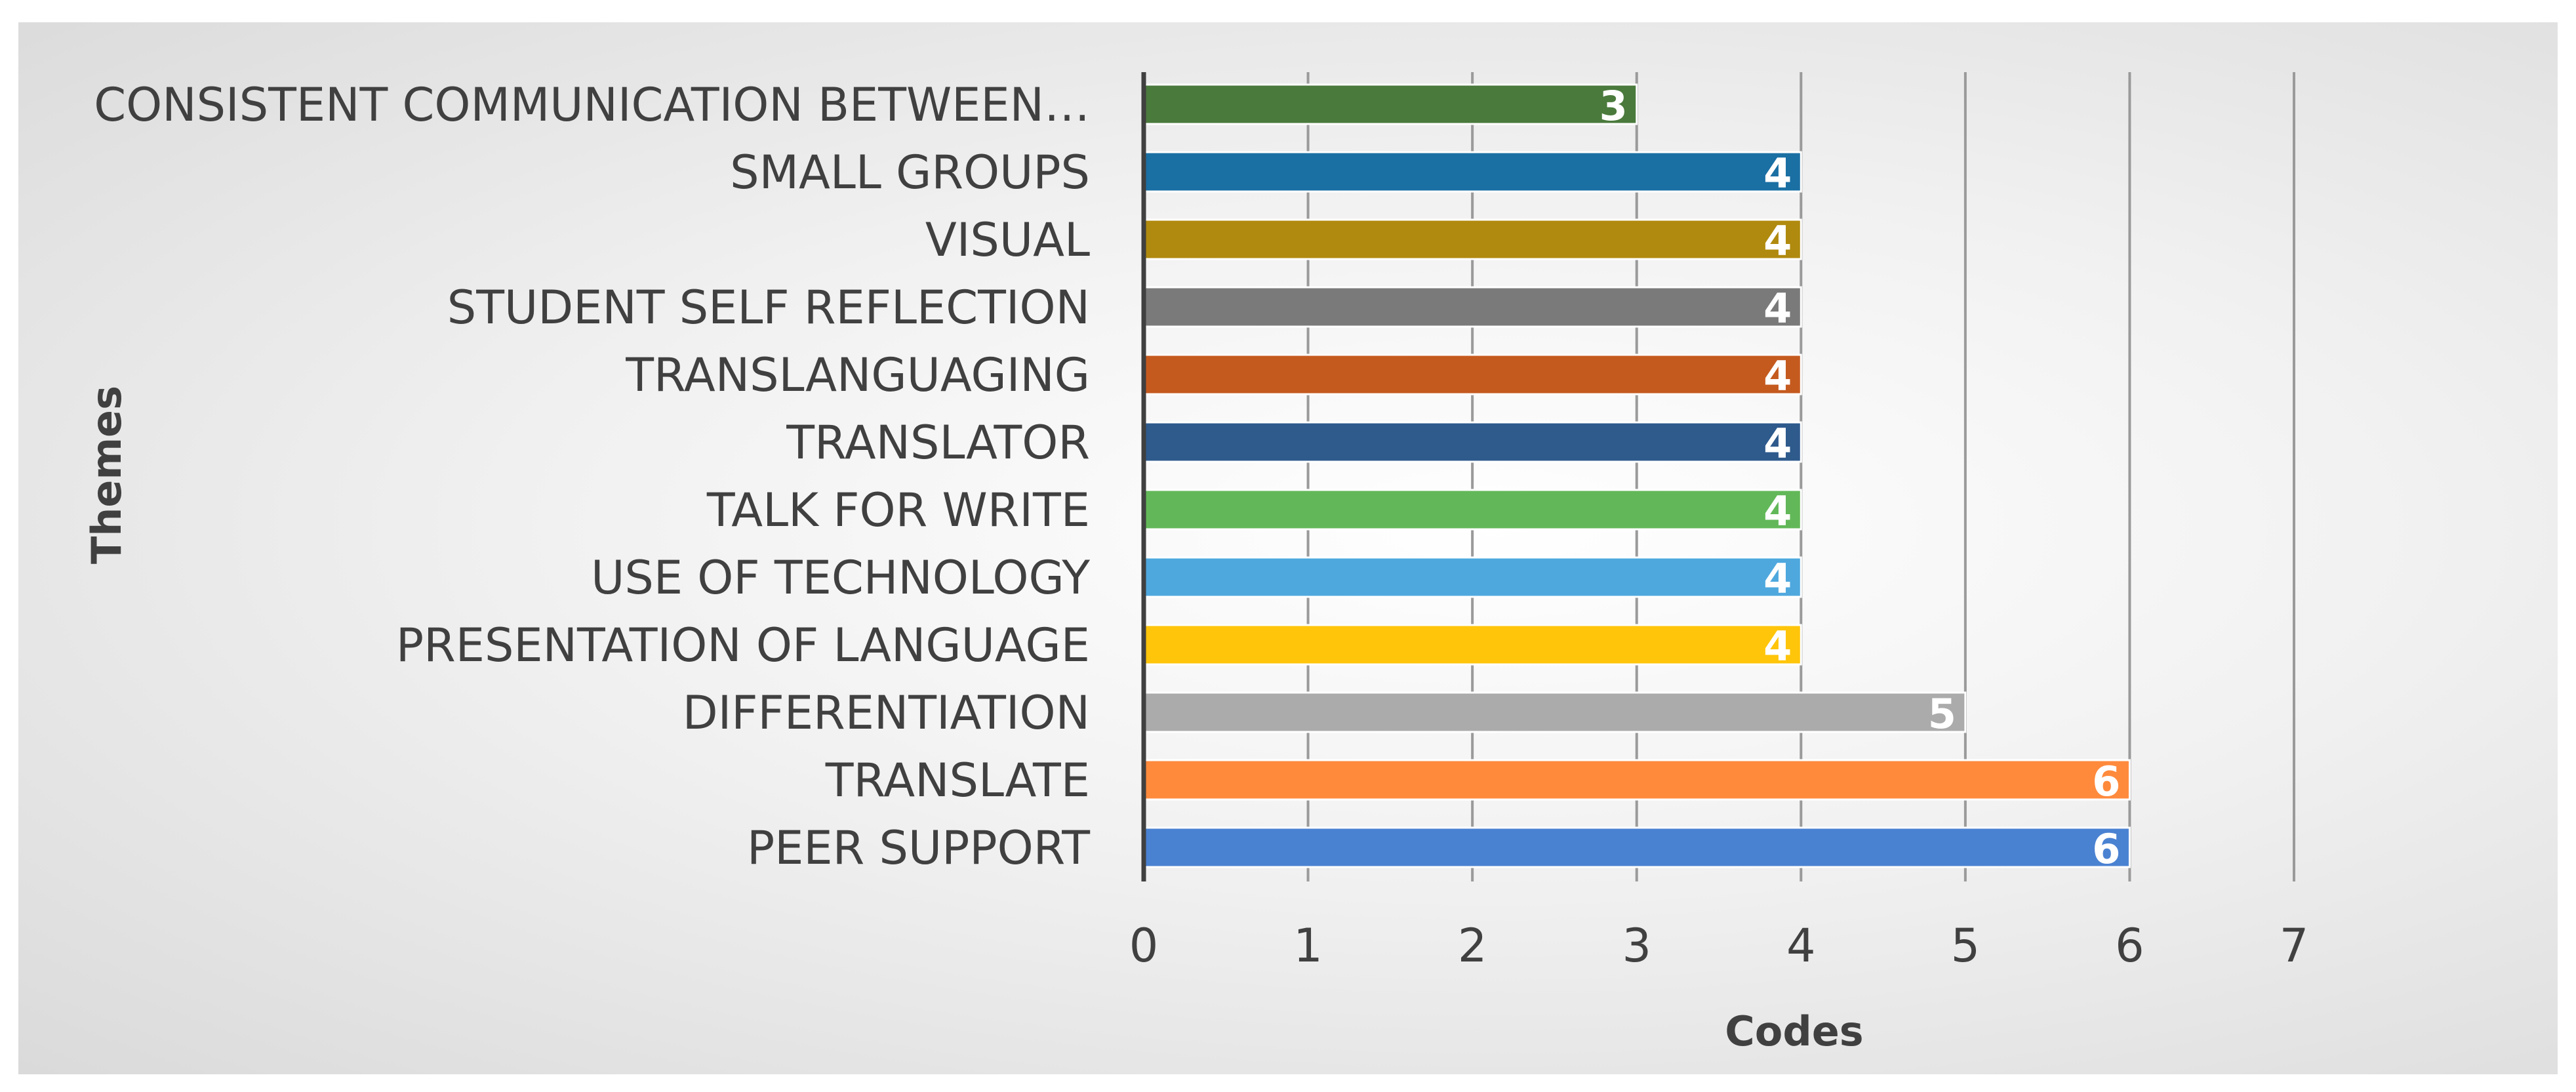 This screenshot has height=1092, width=2576. I want to click on category-label: DIFFERENTIATION, so click(886, 713).